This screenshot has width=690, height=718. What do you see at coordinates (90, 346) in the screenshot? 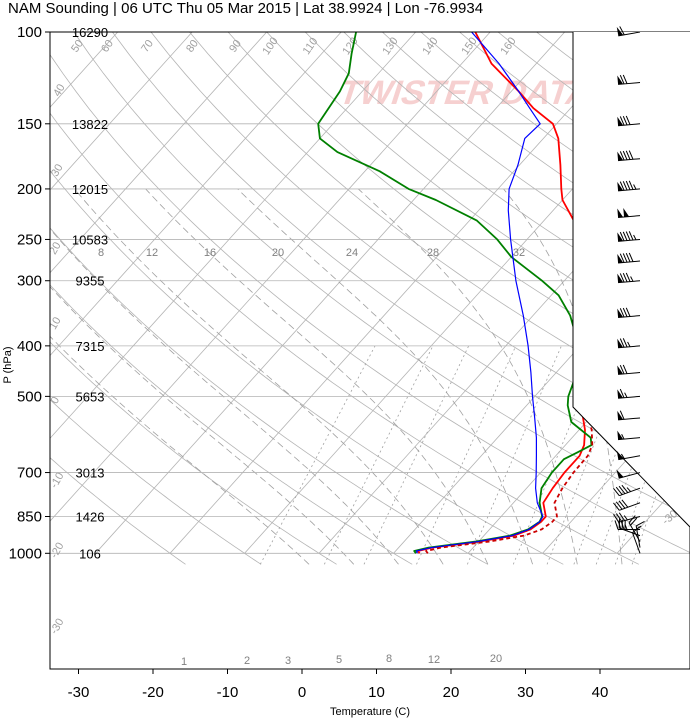
I see `height-label: 7315` at bounding box center [90, 346].